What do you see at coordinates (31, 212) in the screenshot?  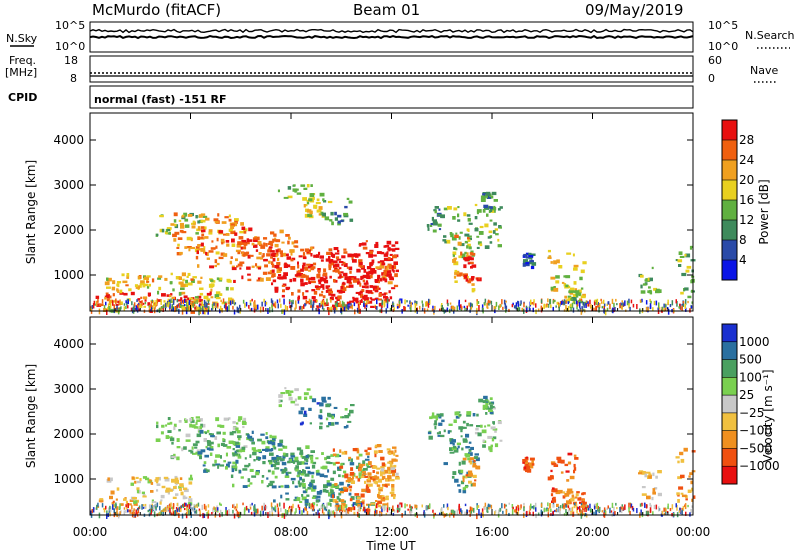 I see `power-ylabel: Slant Range [km]` at bounding box center [31, 212].